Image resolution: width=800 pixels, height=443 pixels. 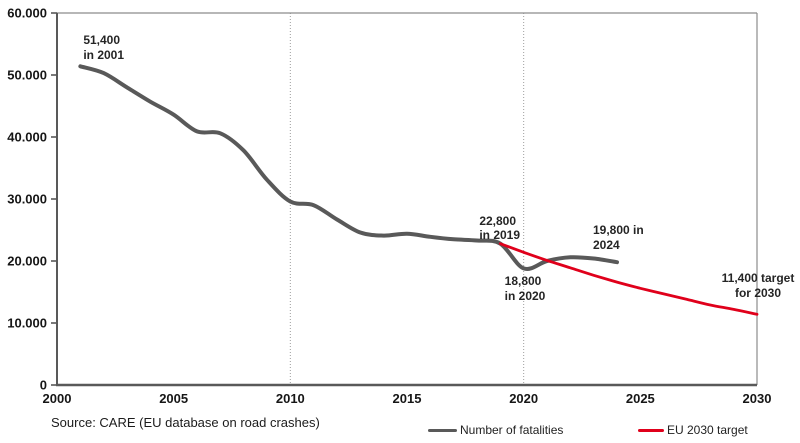 What do you see at coordinates (104, 54) in the screenshot?
I see `annotation-line: in 2001` at bounding box center [104, 54].